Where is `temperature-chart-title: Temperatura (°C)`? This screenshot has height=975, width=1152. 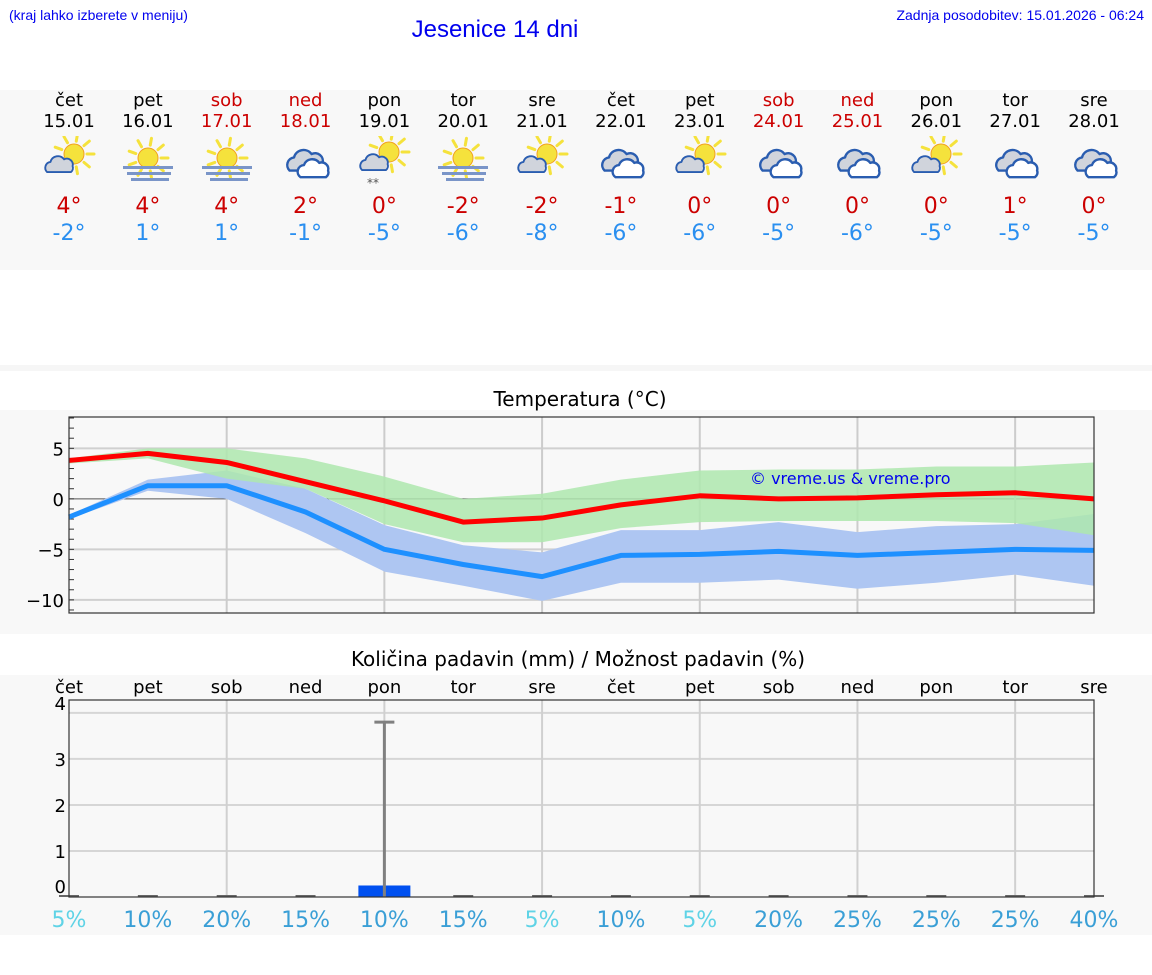
temperature-chart-title: Temperatura (°C) is located at coordinates (580, 399).